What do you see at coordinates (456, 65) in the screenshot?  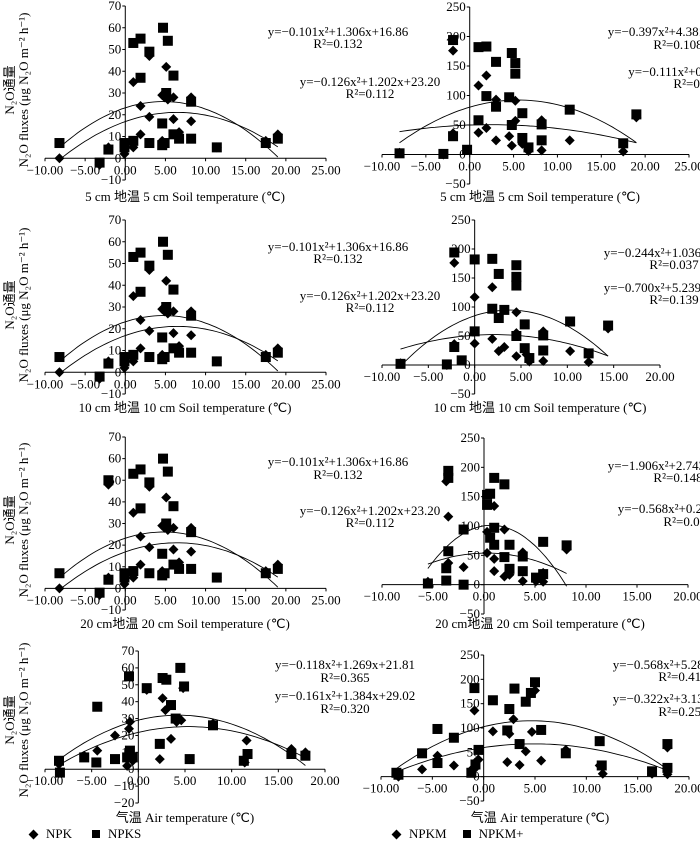 I see `y-tick-label: 150` at bounding box center [456, 65].